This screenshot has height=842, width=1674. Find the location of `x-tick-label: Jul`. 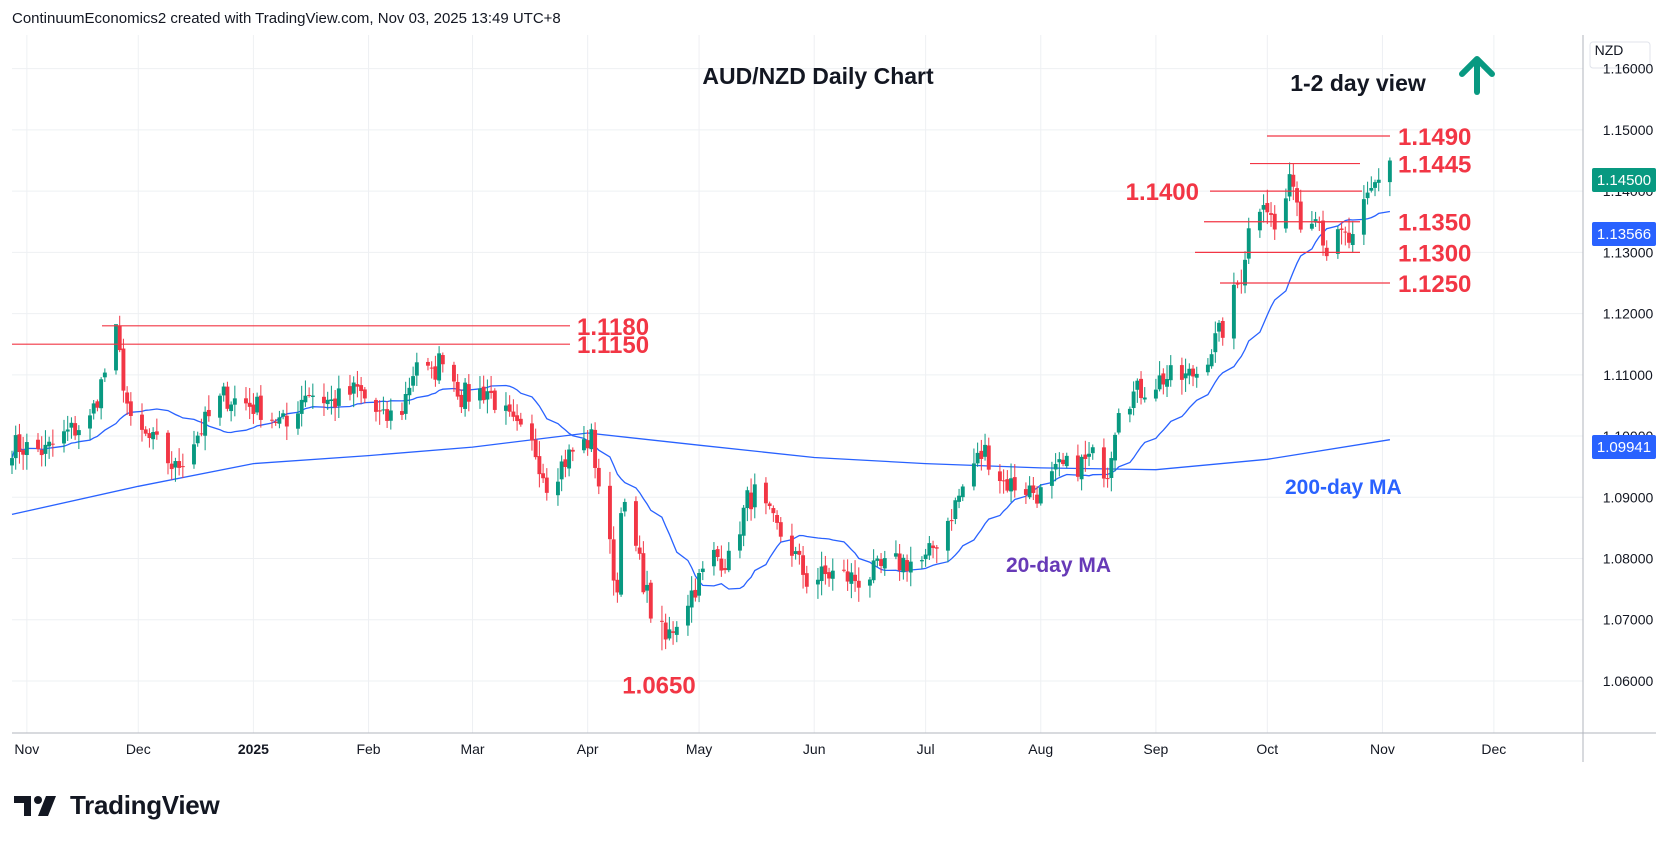

x-tick-label: Jul is located at coordinates (926, 749).